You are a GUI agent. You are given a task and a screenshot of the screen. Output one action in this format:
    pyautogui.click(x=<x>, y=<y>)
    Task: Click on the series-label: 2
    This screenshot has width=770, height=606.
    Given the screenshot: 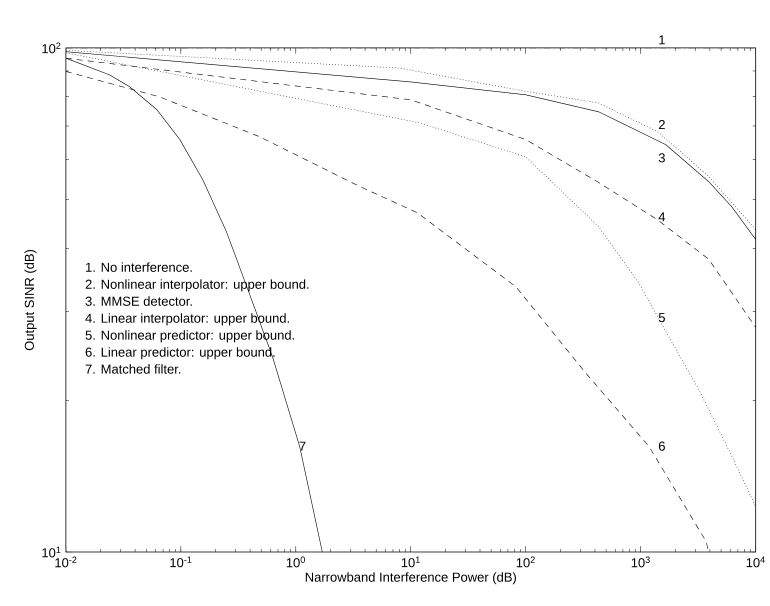 What is the action you would take?
    pyautogui.click(x=661, y=125)
    